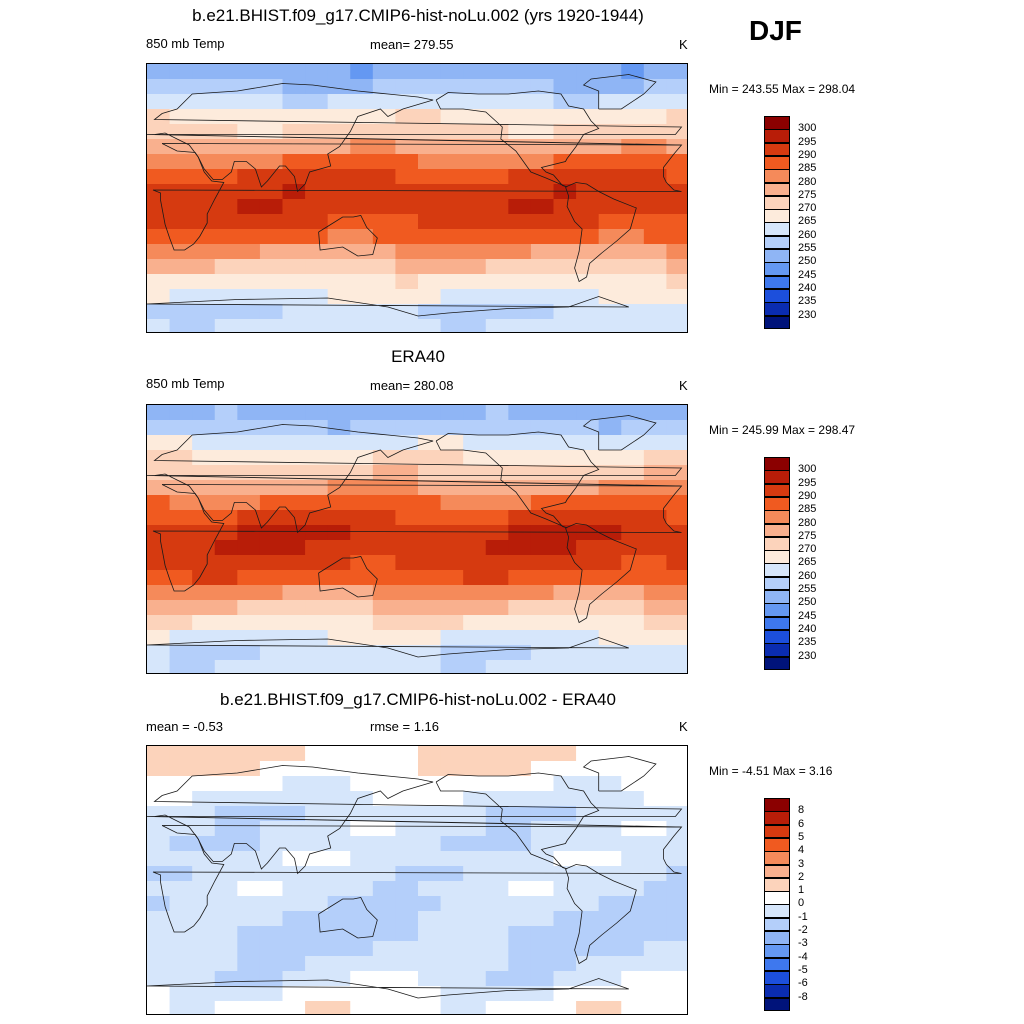  What do you see at coordinates (803, 916) in the screenshot?
I see `colorbar-tick-label: -1` at bounding box center [803, 916].